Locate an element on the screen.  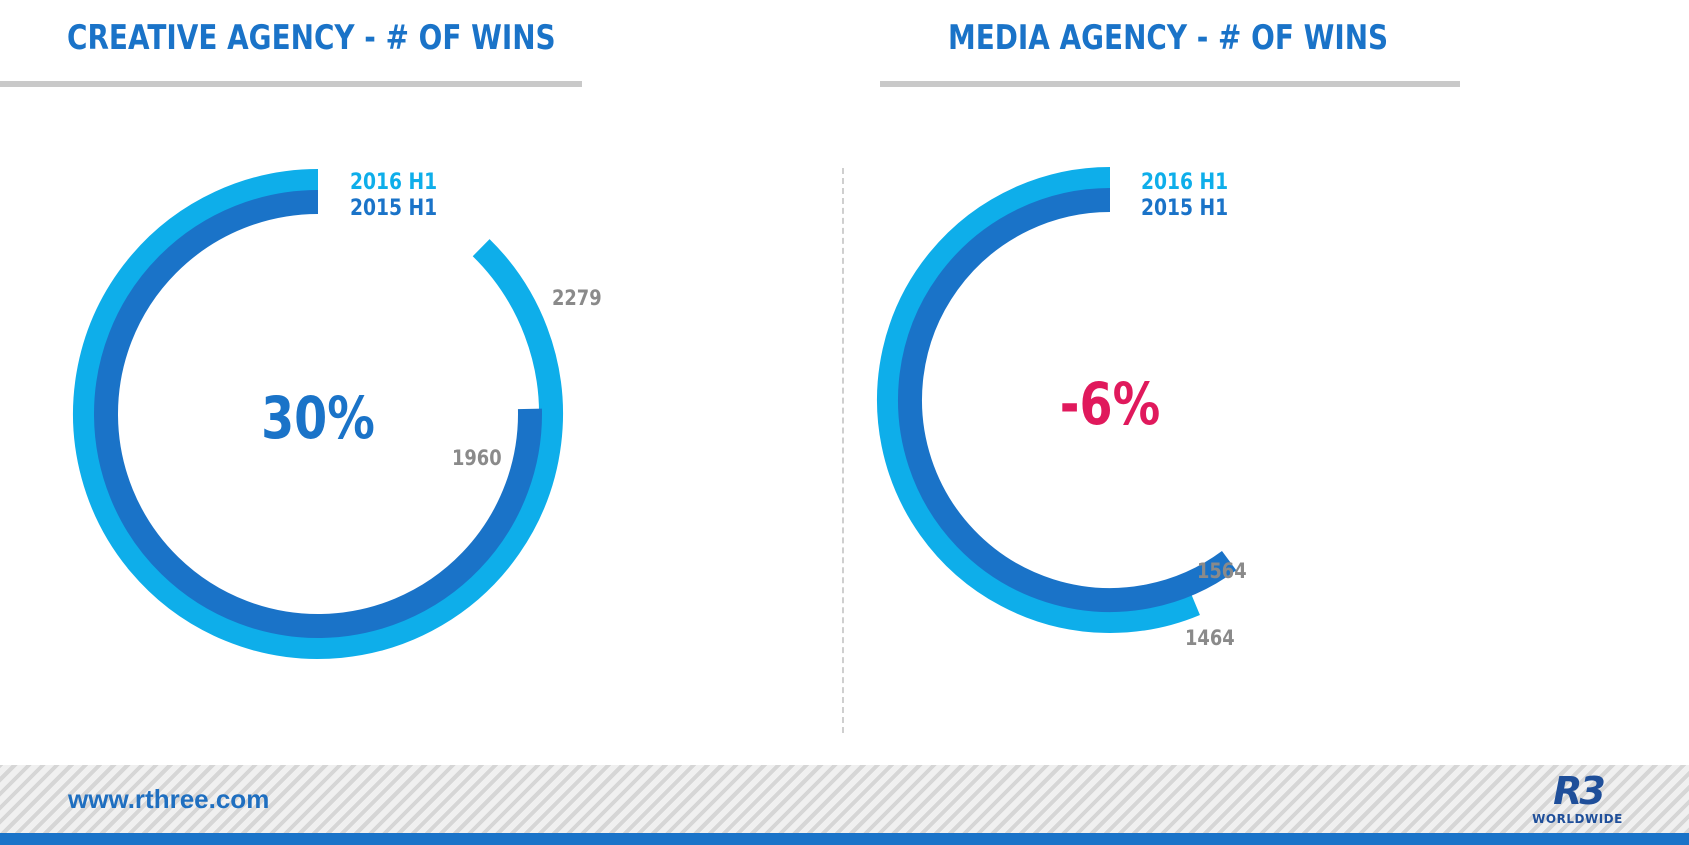
media-value-label-2016-h1: 1464 is located at coordinates (1210, 638).